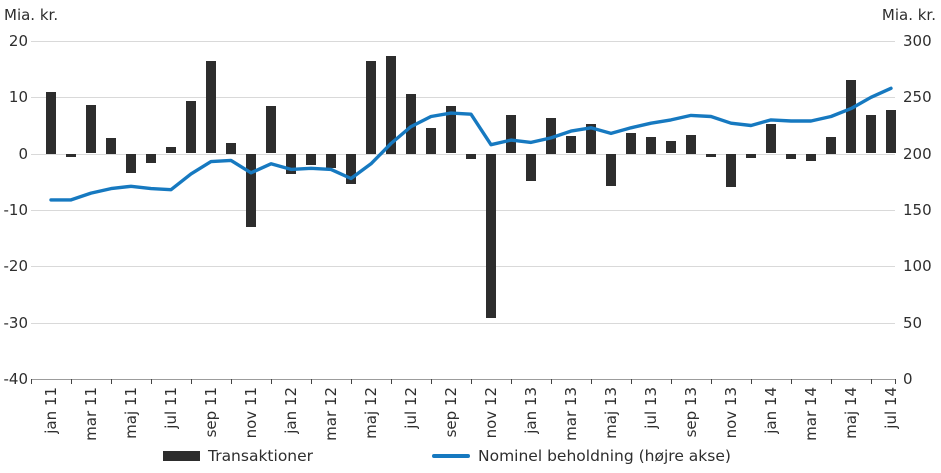 The width and height of the screenshot is (941, 473). What do you see at coordinates (31, 15) in the screenshot?
I see `left-axis-title: Mia. kr.` at bounding box center [31, 15].